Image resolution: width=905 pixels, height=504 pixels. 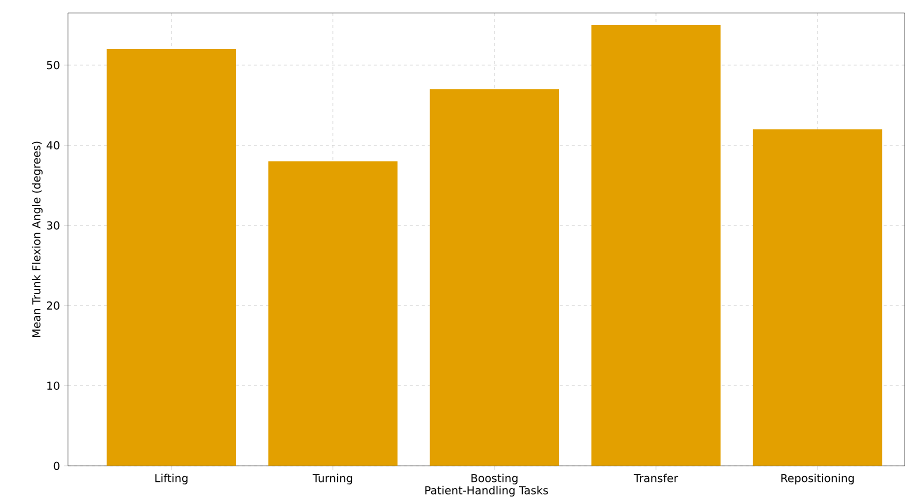 I want to click on y-tick-label: 10, so click(x=53, y=386).